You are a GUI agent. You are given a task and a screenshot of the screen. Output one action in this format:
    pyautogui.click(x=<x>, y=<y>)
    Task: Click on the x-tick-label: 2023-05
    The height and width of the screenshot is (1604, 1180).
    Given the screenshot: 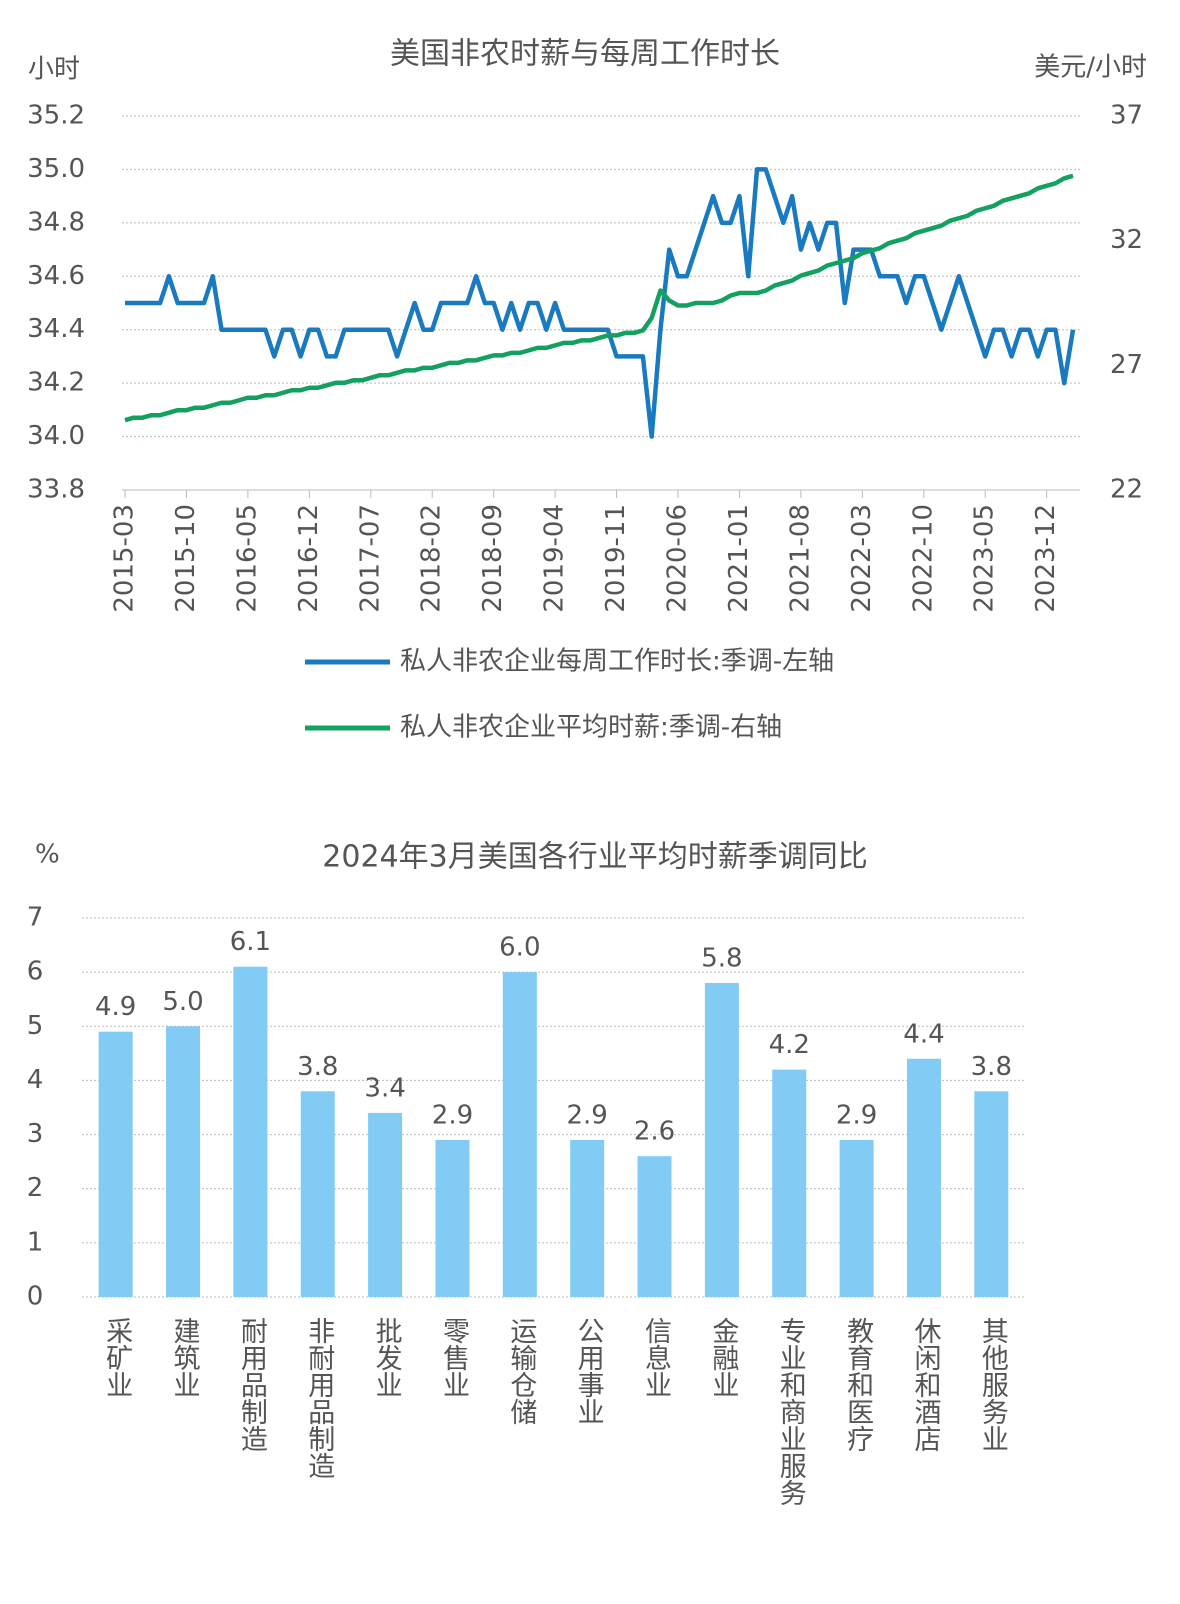 What is the action you would take?
    pyautogui.click(x=985, y=558)
    